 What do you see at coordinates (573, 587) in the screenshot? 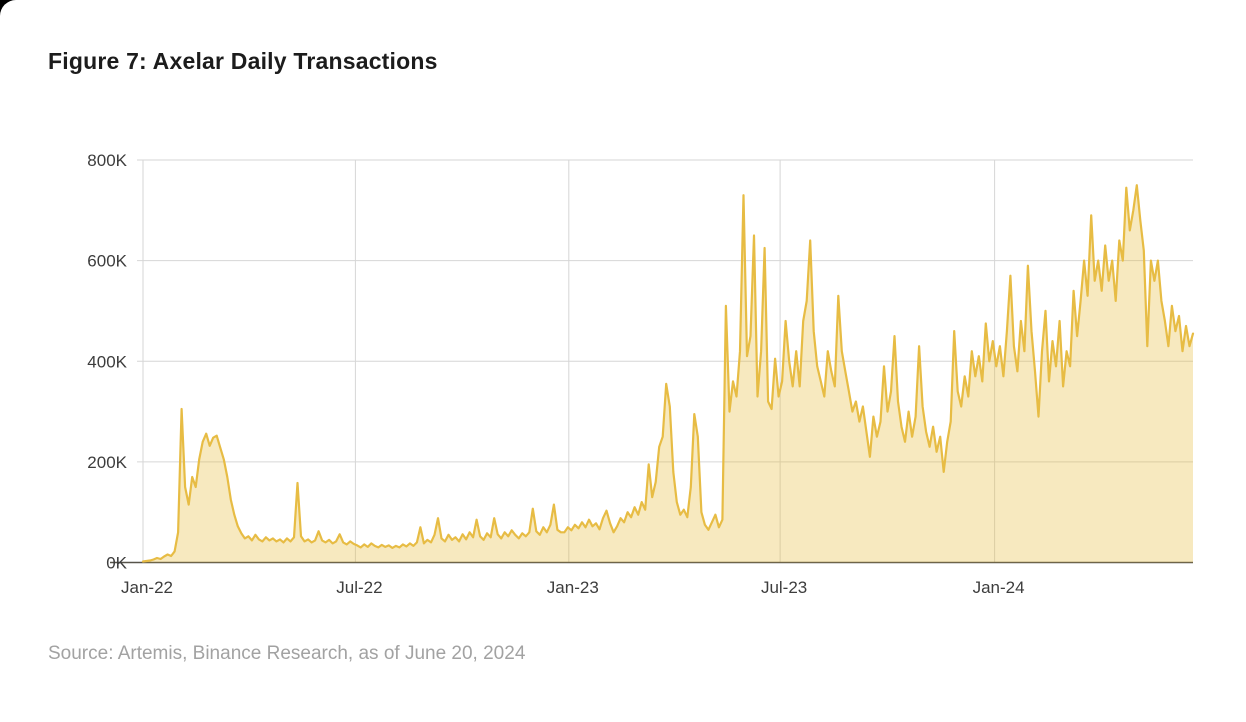
I see `x-axis-tick-label: Jan-23` at bounding box center [573, 587].